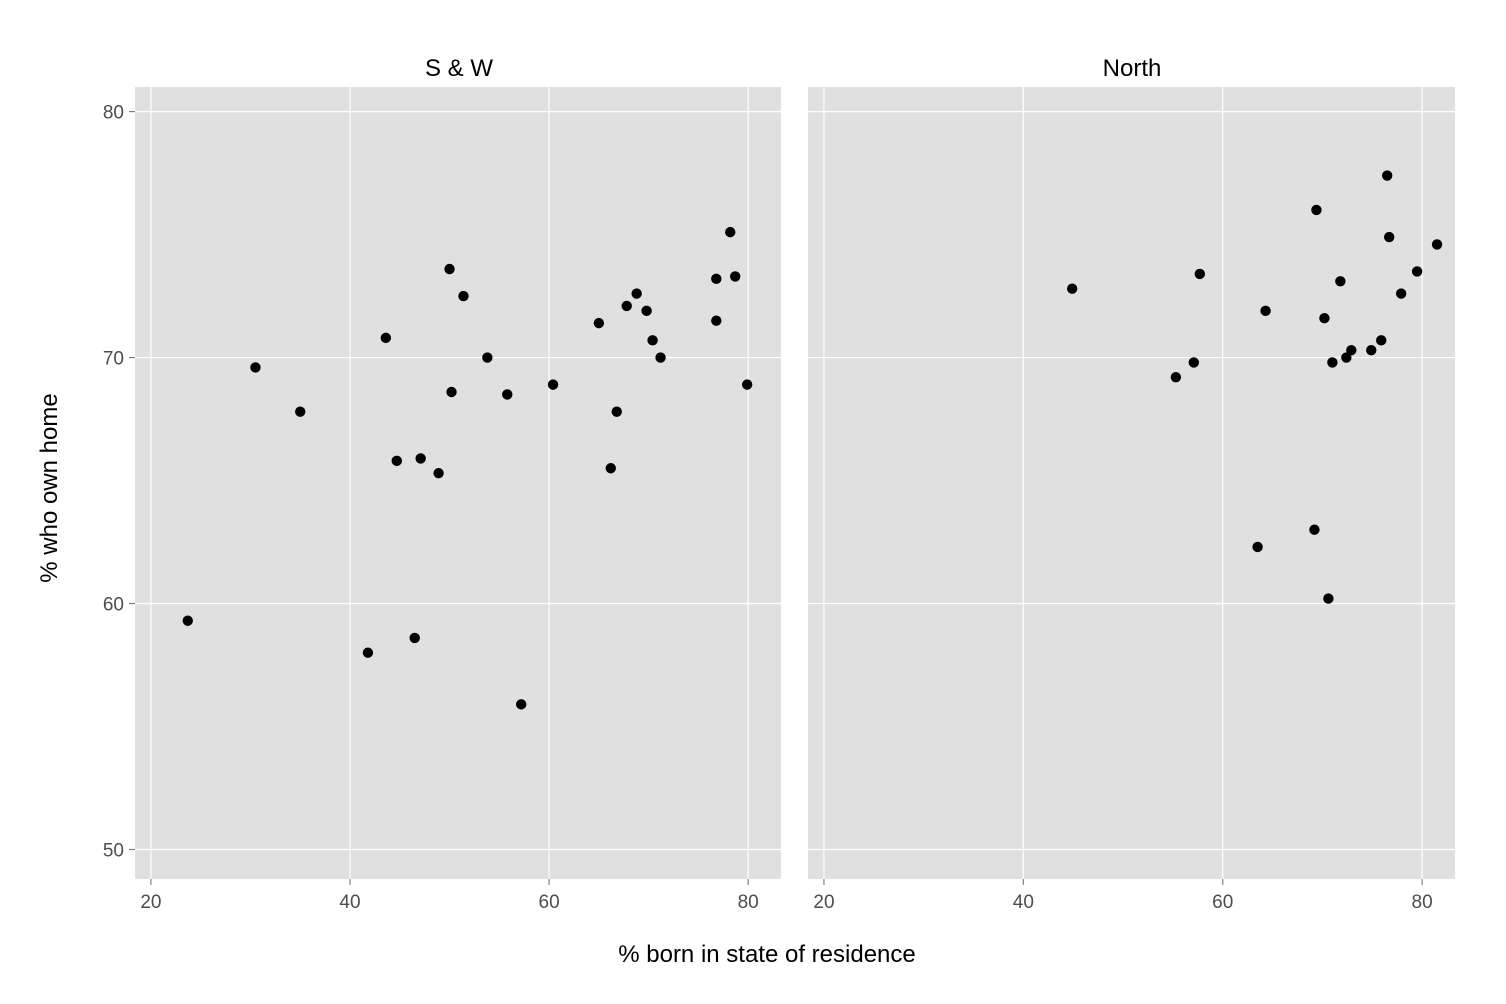 This screenshot has height=1004, width=1506. Describe the element at coordinates (1132, 68) in the screenshot. I see `panel-title-north: North` at that location.